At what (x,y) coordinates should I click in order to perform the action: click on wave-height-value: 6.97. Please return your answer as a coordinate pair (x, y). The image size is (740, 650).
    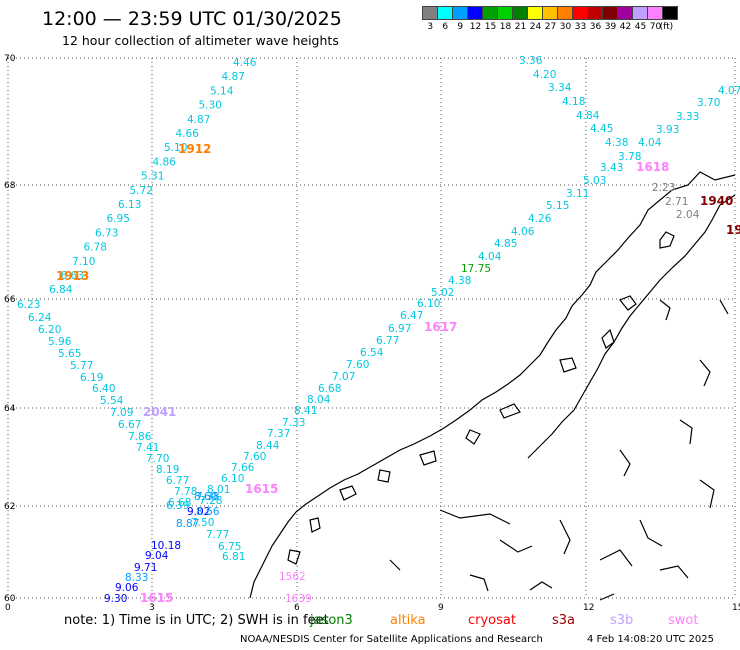
    Looking at the image, I should click on (399, 329).